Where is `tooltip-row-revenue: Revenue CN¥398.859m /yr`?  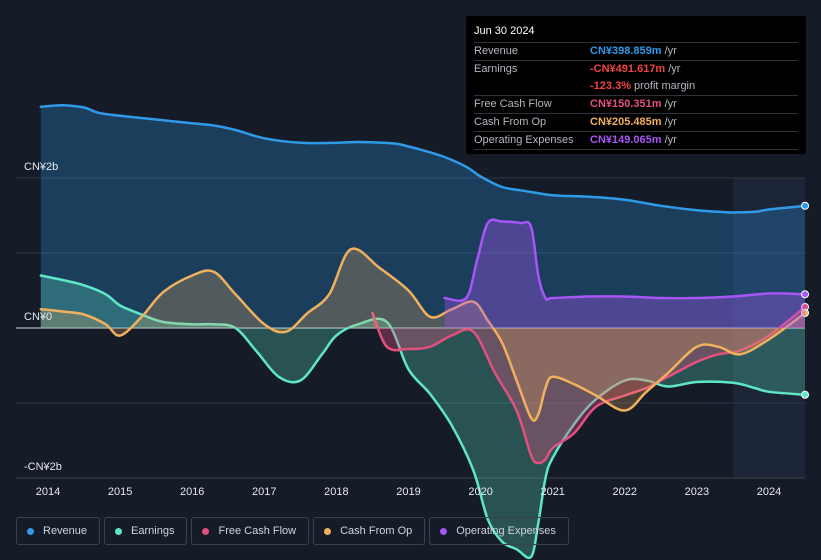 tooltip-row-revenue: Revenue CN¥398.859m /yr is located at coordinates (636, 52).